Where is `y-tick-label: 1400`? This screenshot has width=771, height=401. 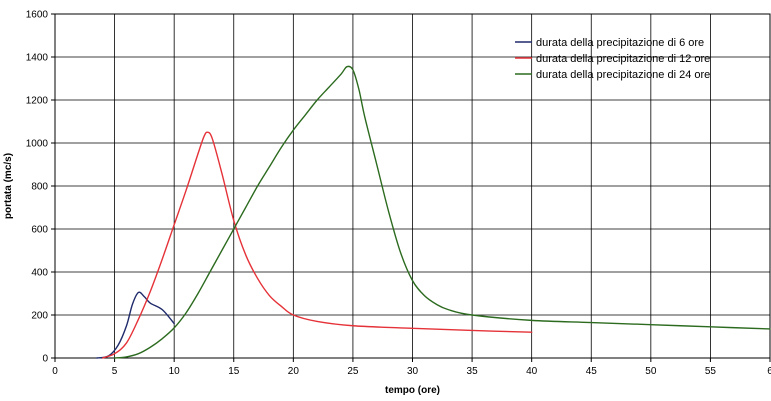
y-tick-label: 1400 is located at coordinates (37, 58).